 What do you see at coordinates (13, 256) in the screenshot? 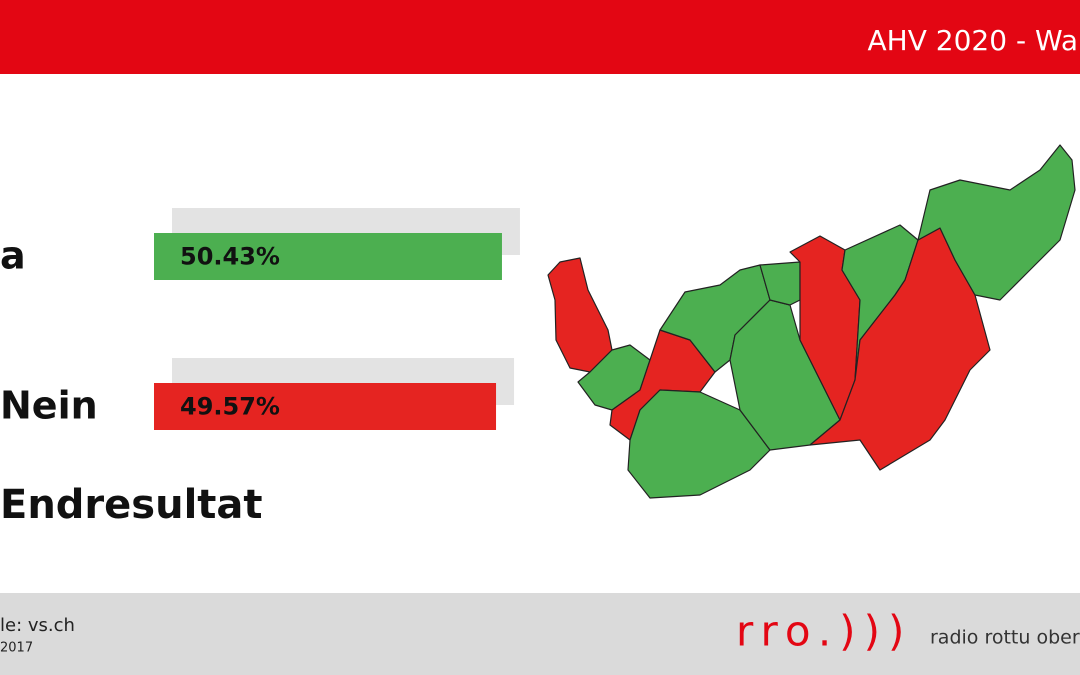
I see `category-label: a` at bounding box center [13, 256].